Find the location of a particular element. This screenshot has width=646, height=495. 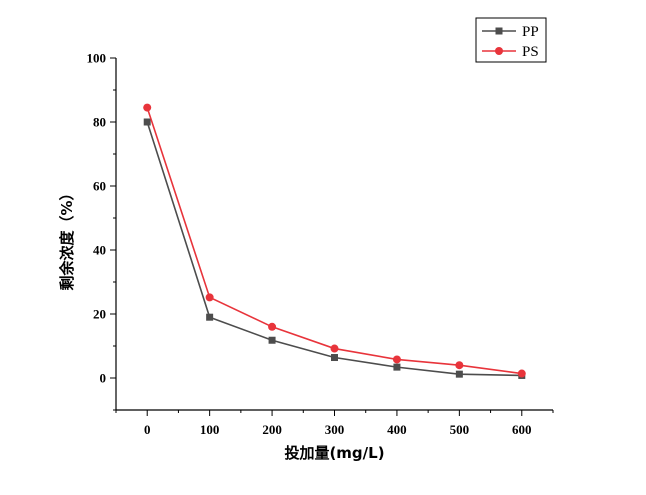

x-axis-title: 投加量(mg/L) is located at coordinates (334, 453).